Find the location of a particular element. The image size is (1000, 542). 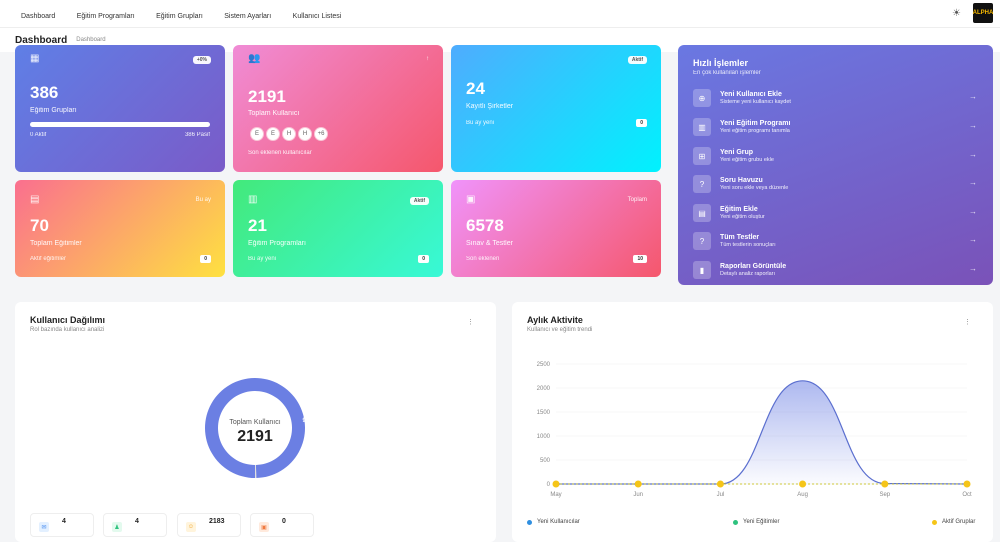

quick-action-name: Yeni Kullanıcı Ekle is located at coordinates (751, 94).